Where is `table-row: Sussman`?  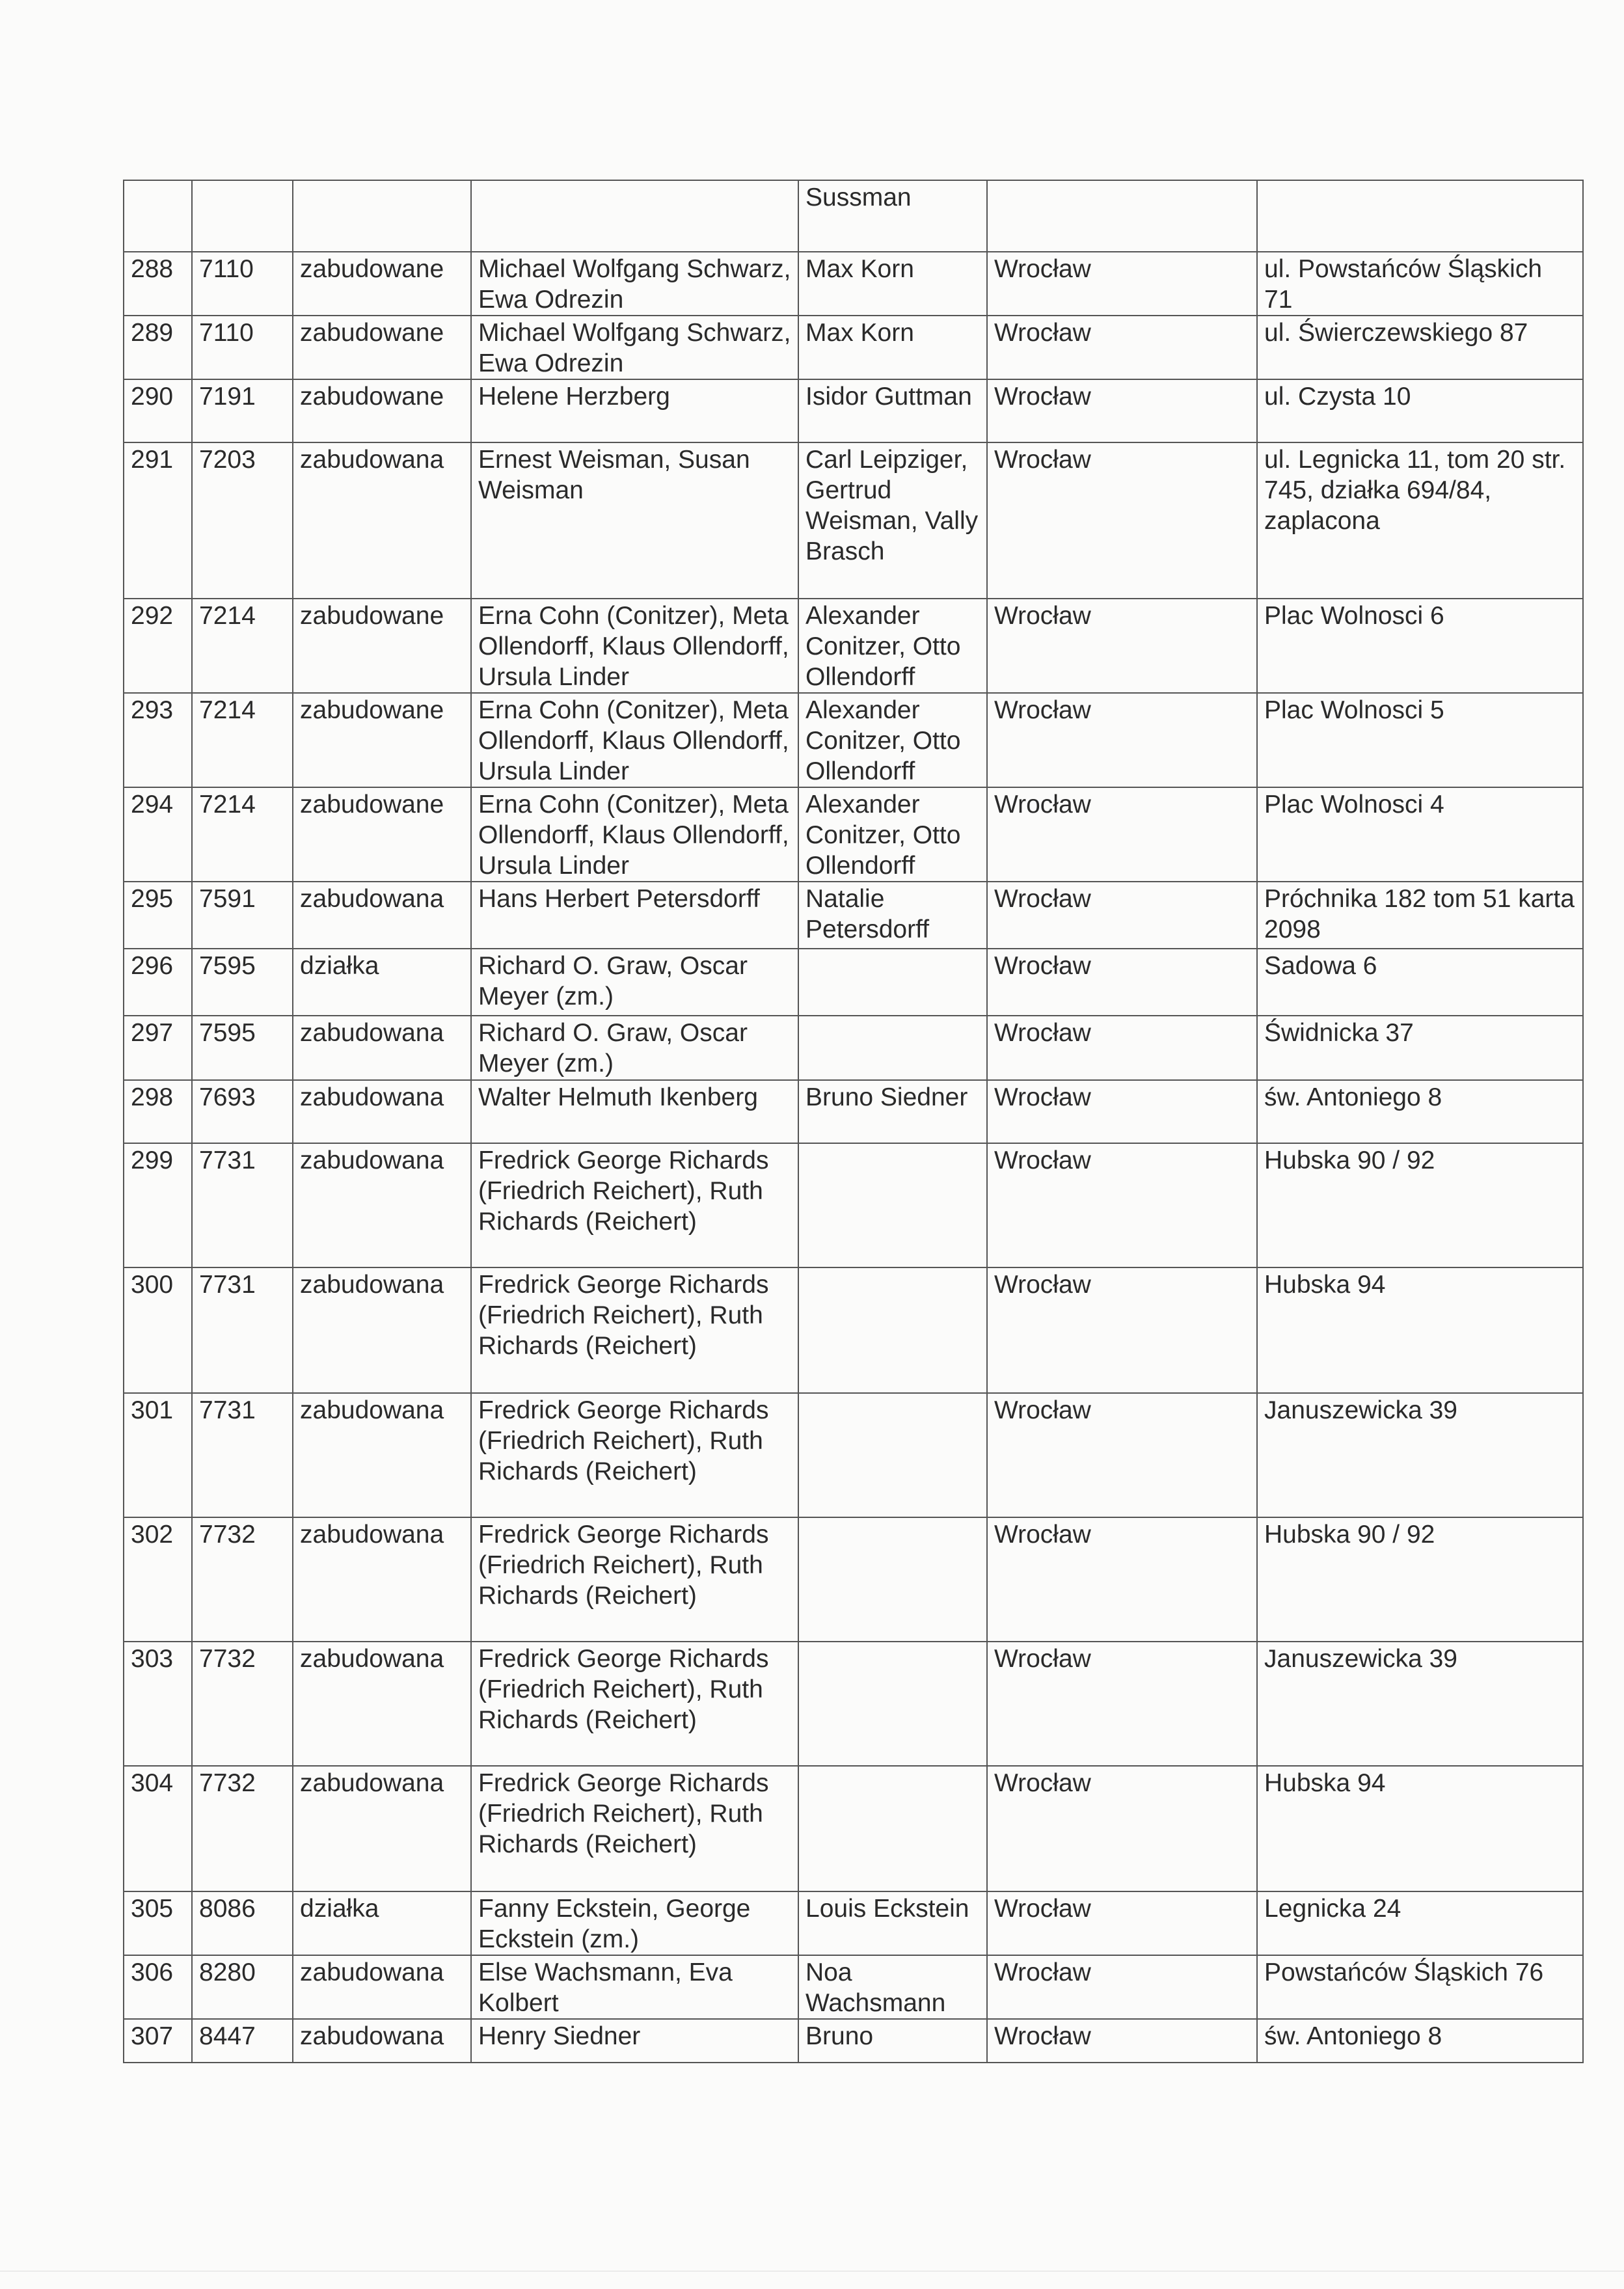
table-row: Sussman is located at coordinates (853, 216).